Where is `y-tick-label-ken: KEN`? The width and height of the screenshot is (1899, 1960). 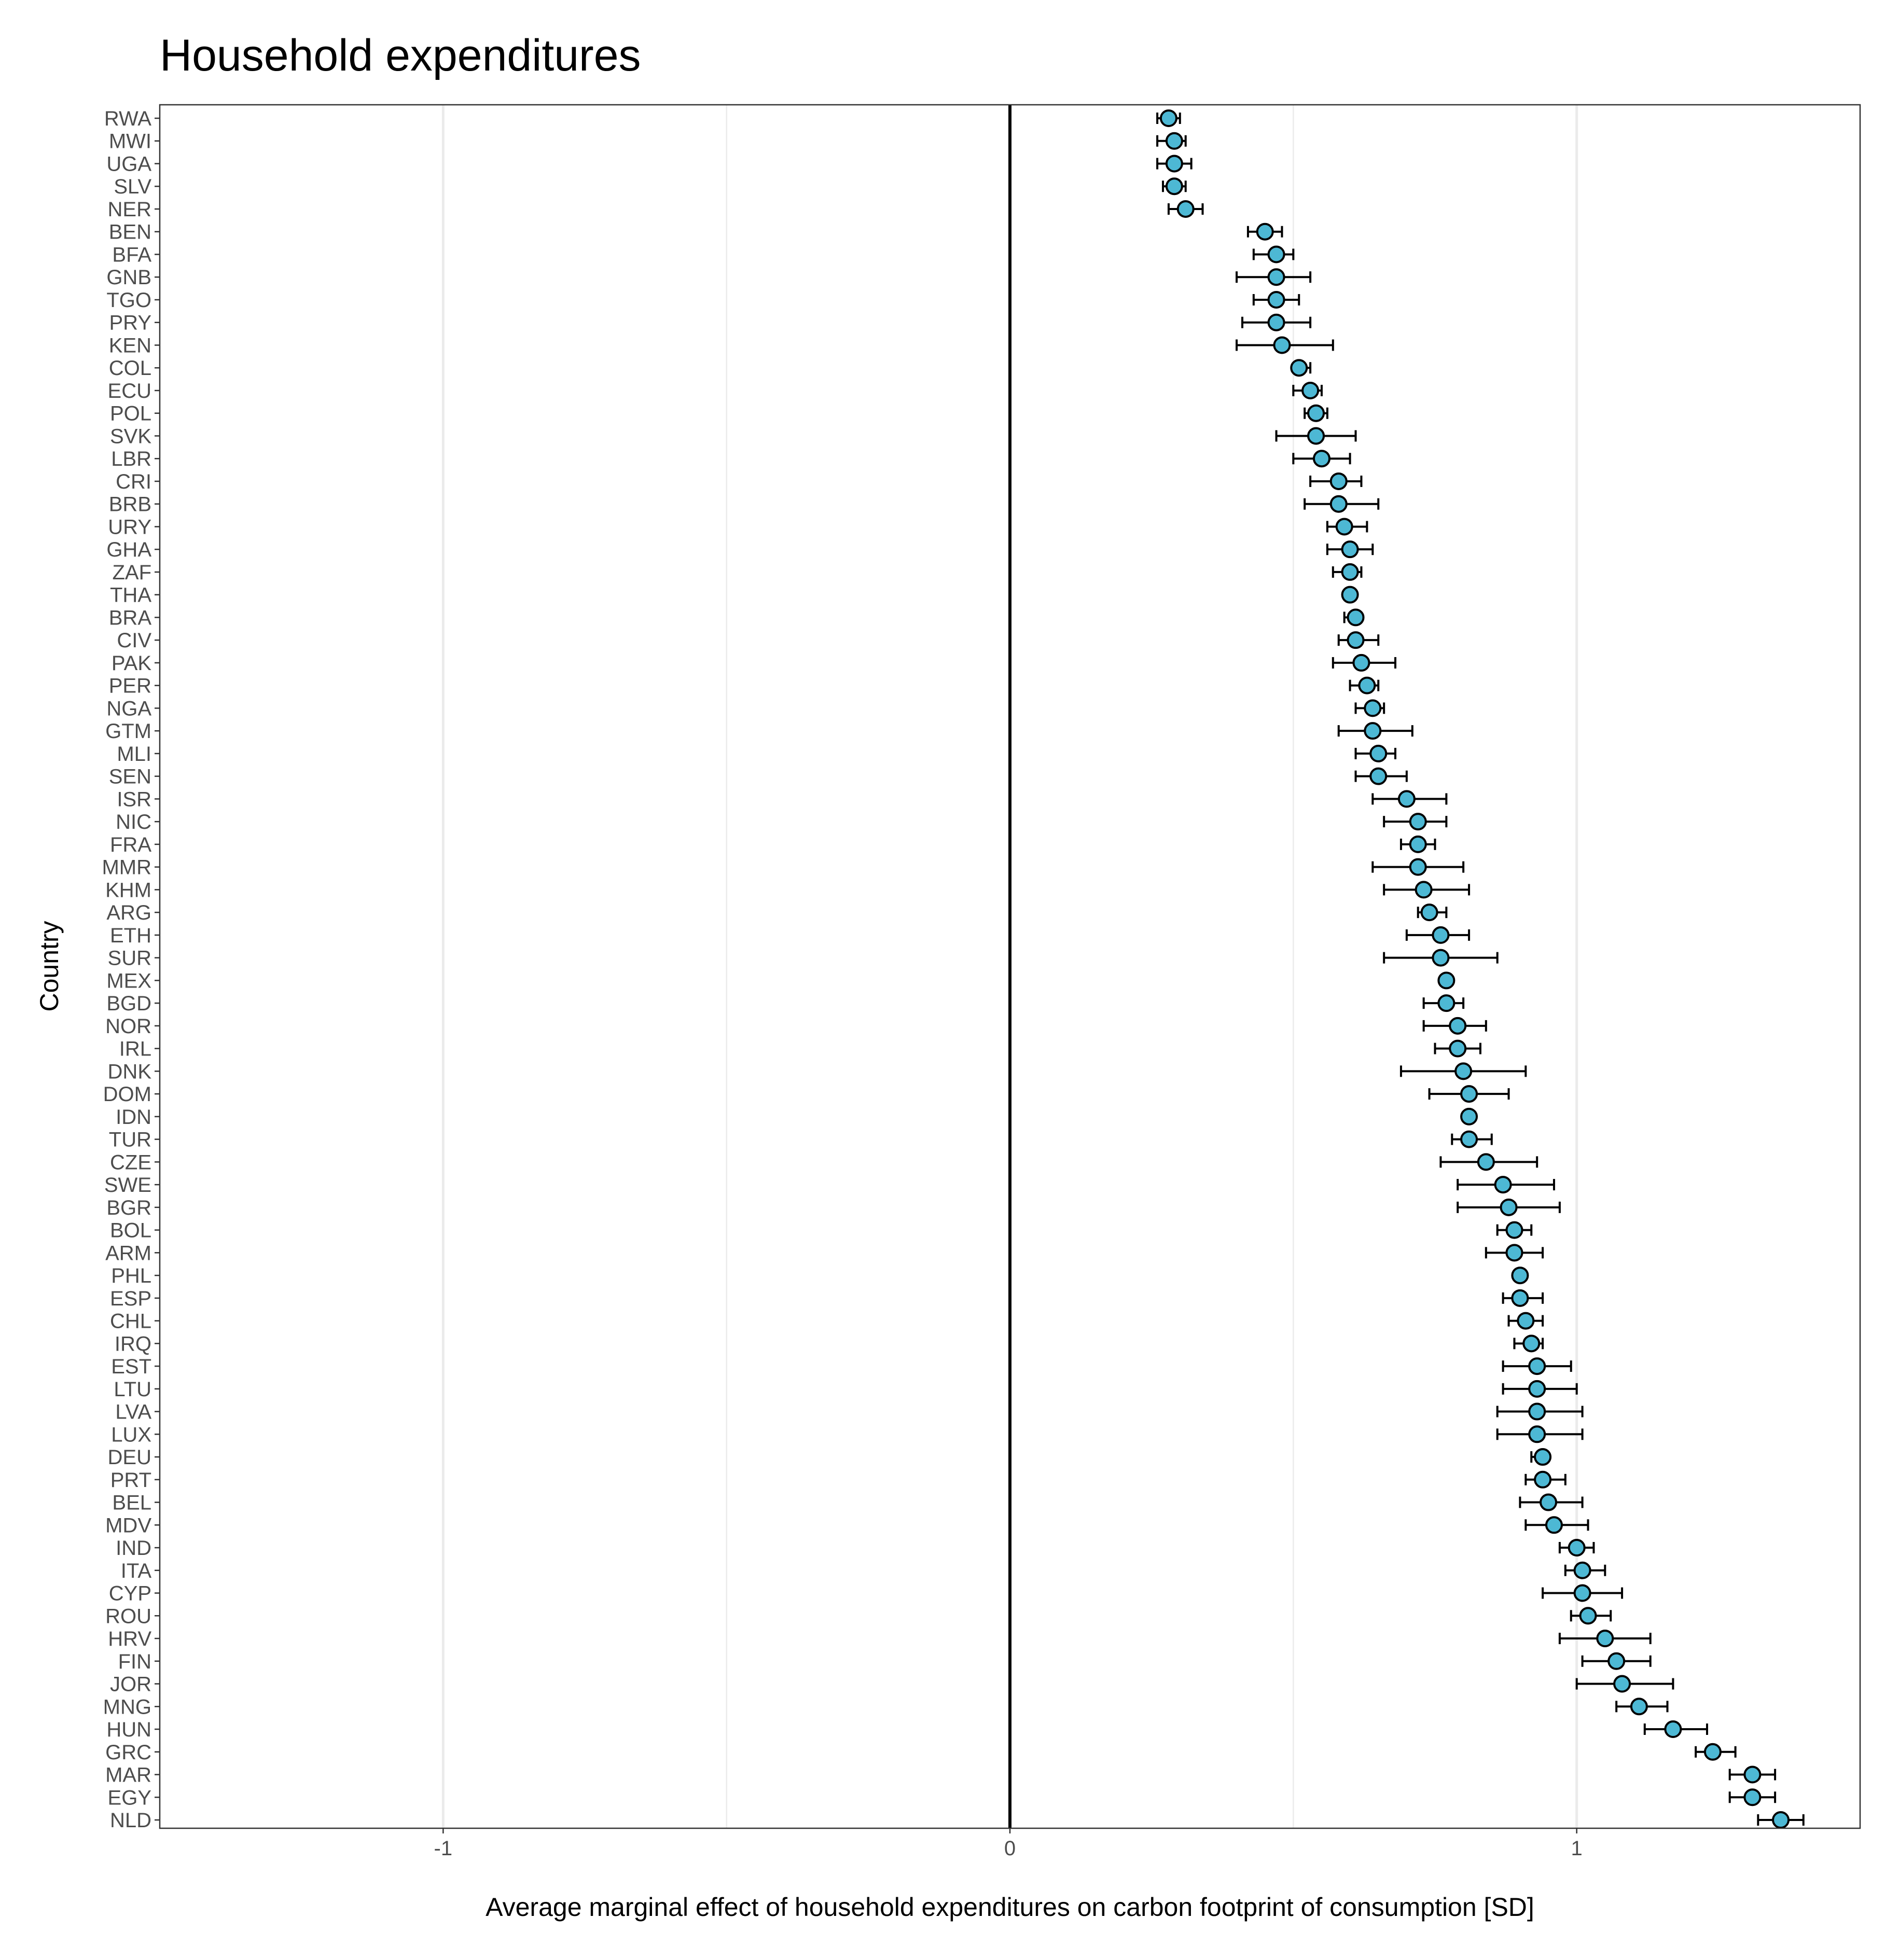 y-tick-label-ken: KEN is located at coordinates (130, 345).